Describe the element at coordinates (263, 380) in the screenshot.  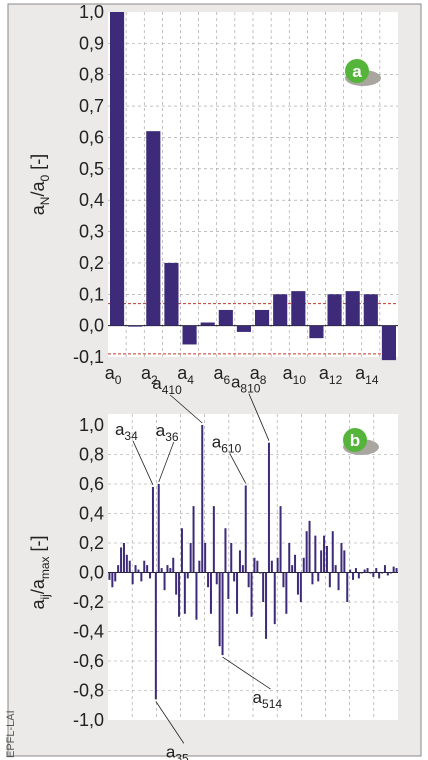
I see `x-tick-label-a-sub: 8` at that location.